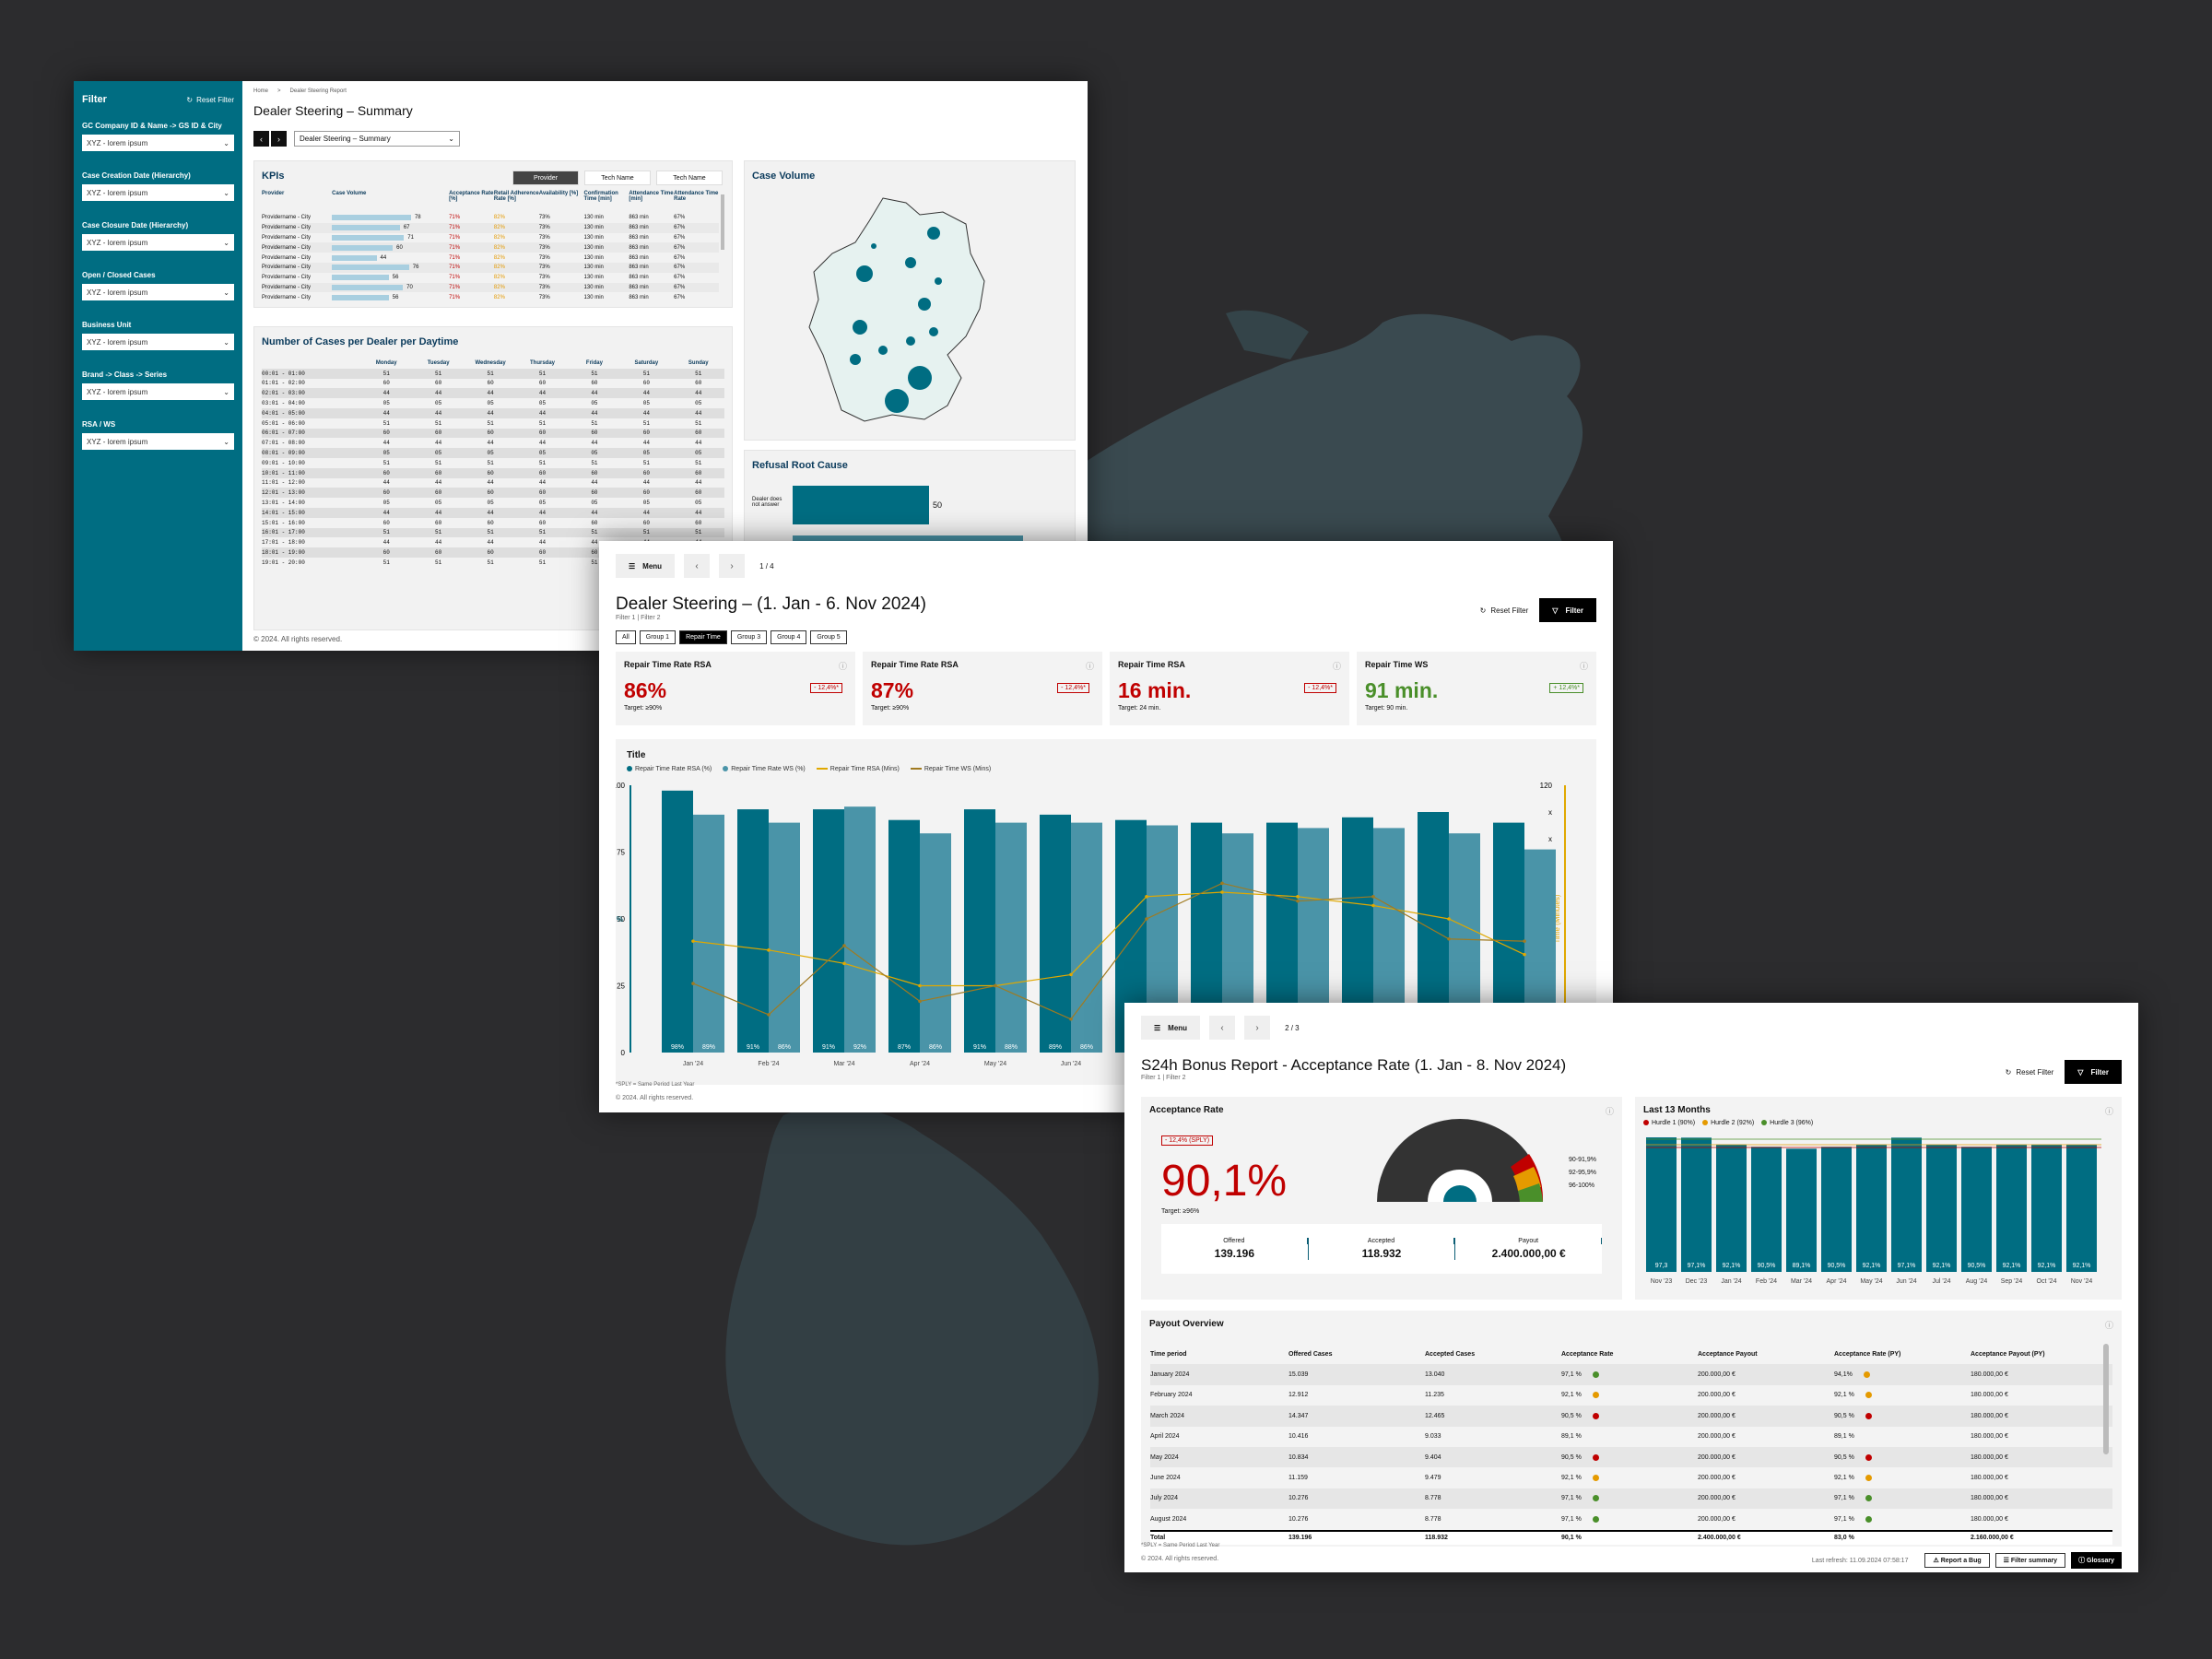 The height and width of the screenshot is (1659, 2212). Describe the element at coordinates (490, 363) in the screenshot. I see `day-header: Wednesday` at that location.